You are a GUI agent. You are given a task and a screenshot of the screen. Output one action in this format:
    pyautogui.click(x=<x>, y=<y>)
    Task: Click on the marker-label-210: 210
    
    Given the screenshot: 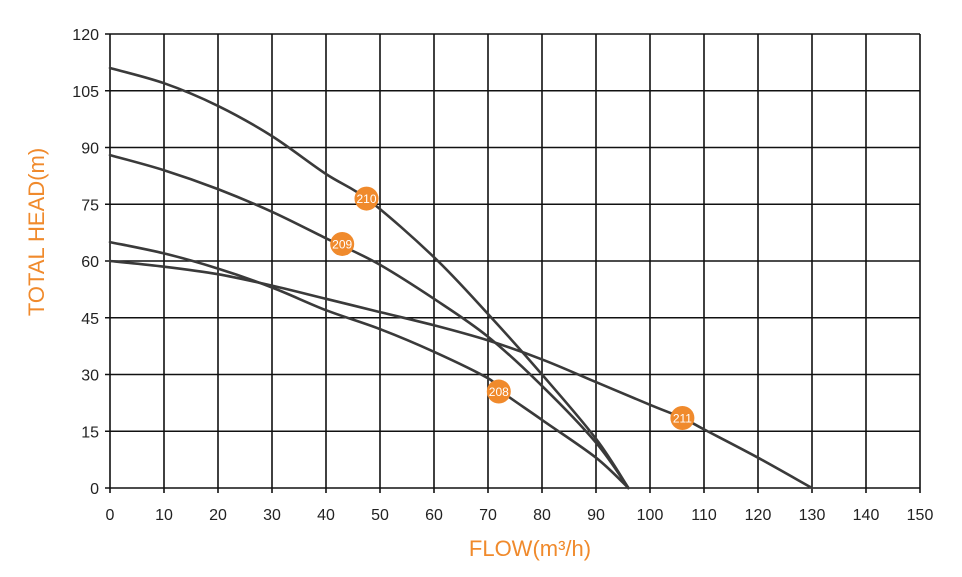 What is the action you would take?
    pyautogui.click(x=366, y=199)
    